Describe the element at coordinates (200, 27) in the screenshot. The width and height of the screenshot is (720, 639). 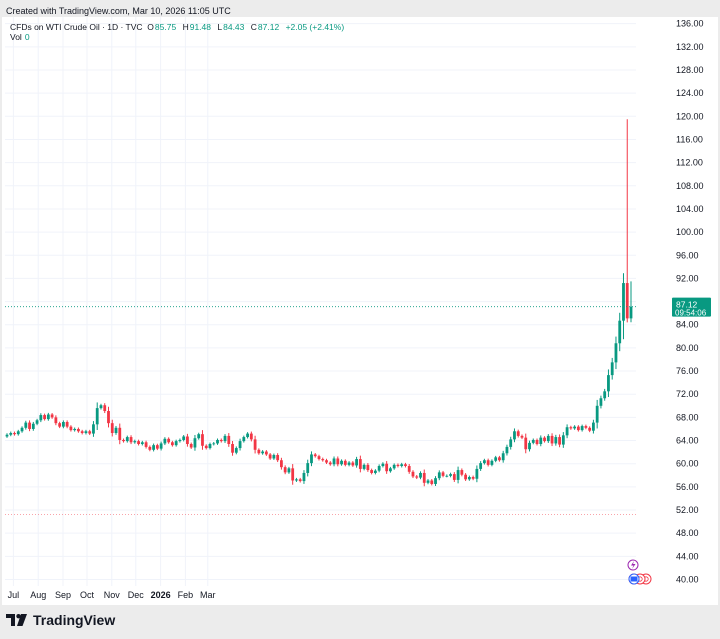
I see `high-value: 91.48` at that location.